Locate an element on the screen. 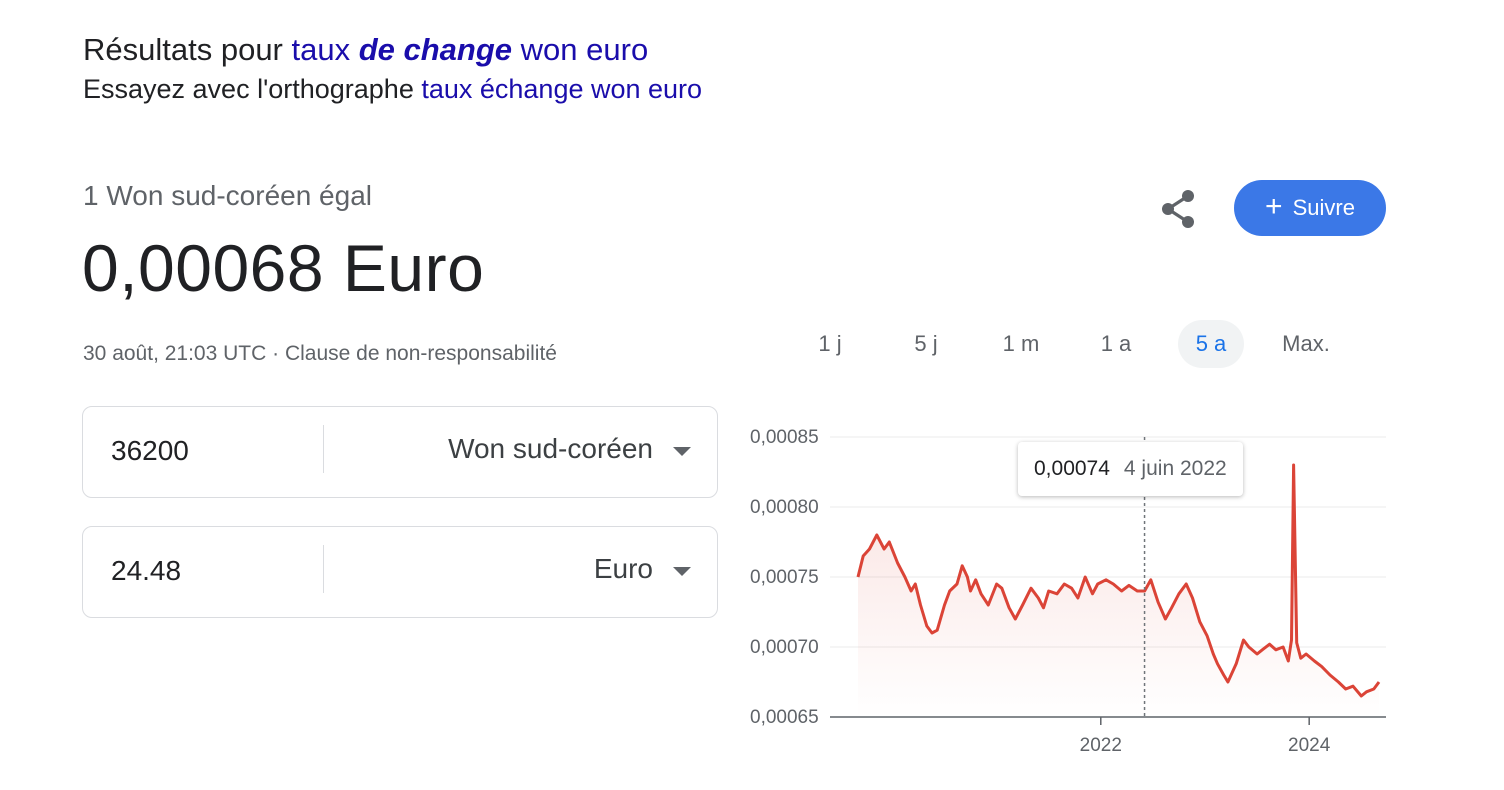 The width and height of the screenshot is (1504, 790). x-tick-label: 2022 is located at coordinates (1101, 745).